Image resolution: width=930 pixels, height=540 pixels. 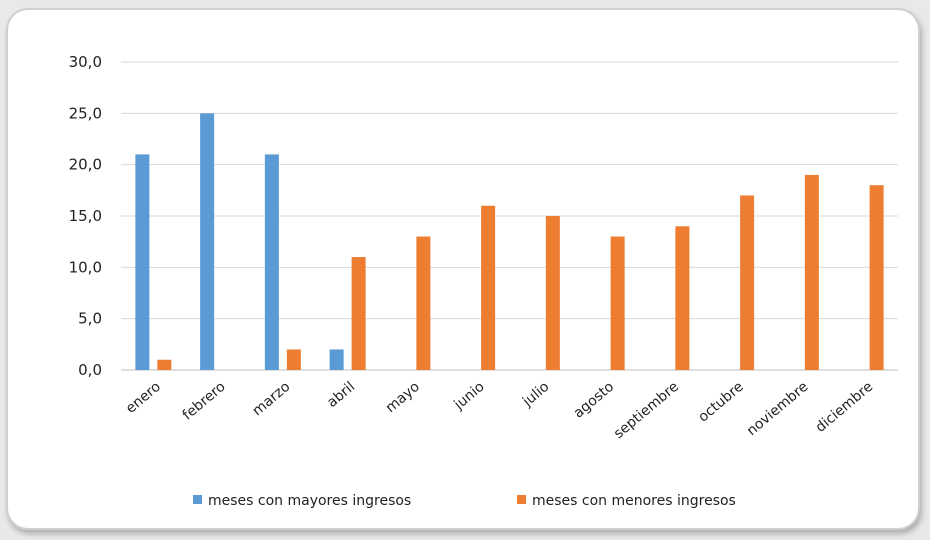 I want to click on x-category-label: abril, so click(x=341, y=395).